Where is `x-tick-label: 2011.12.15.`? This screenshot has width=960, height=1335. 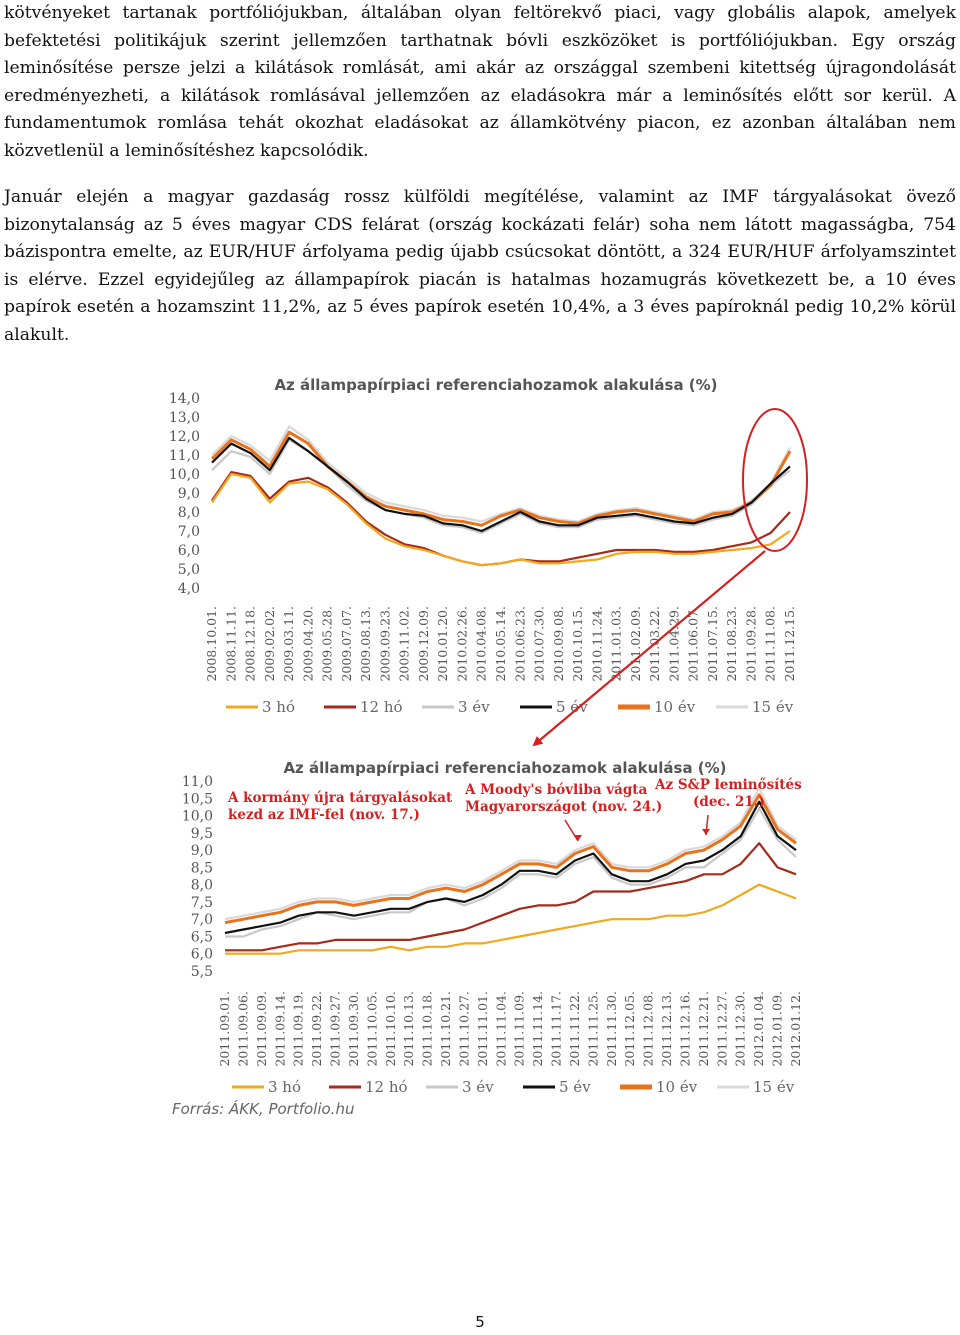 x-tick-label: 2011.12.15. is located at coordinates (789, 644).